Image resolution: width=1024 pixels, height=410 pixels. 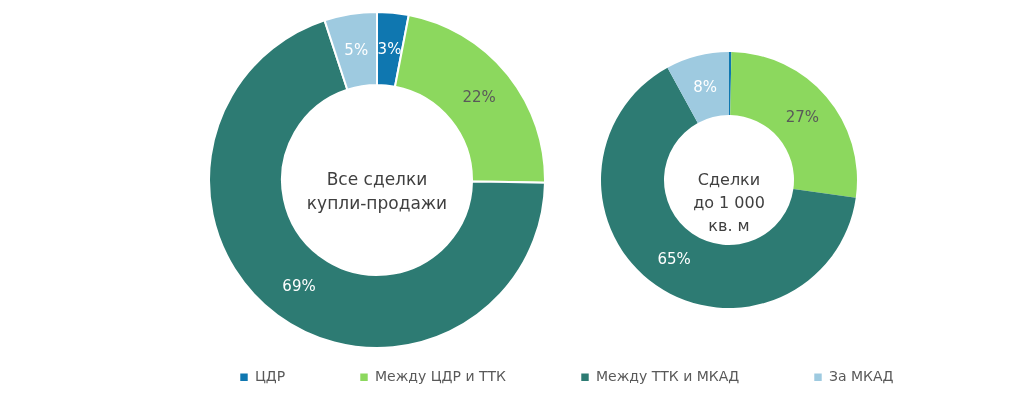 I want to click on data-label: 8%, so click(x=705, y=86).